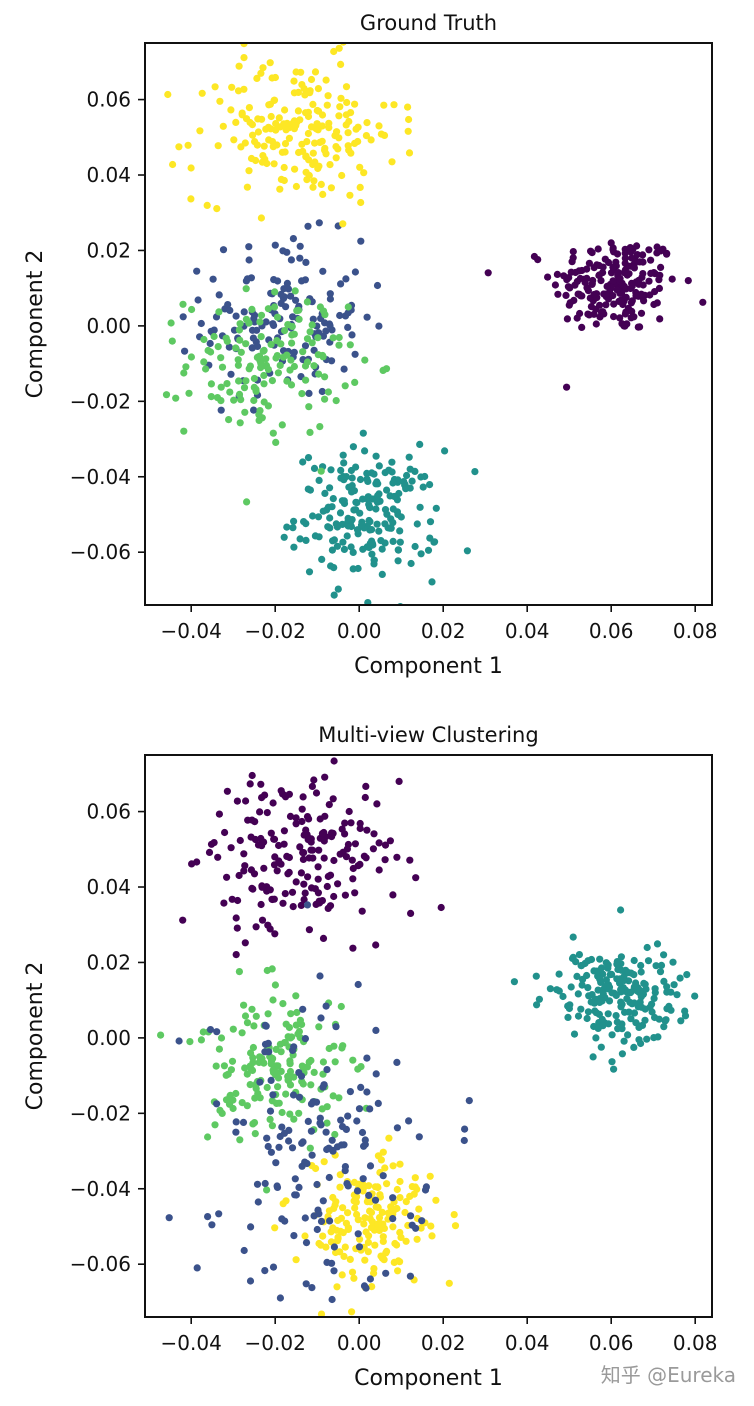 This screenshot has height=1406, width=754. What do you see at coordinates (108, 326) in the screenshot?
I see `y-tick-label: 0.00` at bounding box center [108, 326].